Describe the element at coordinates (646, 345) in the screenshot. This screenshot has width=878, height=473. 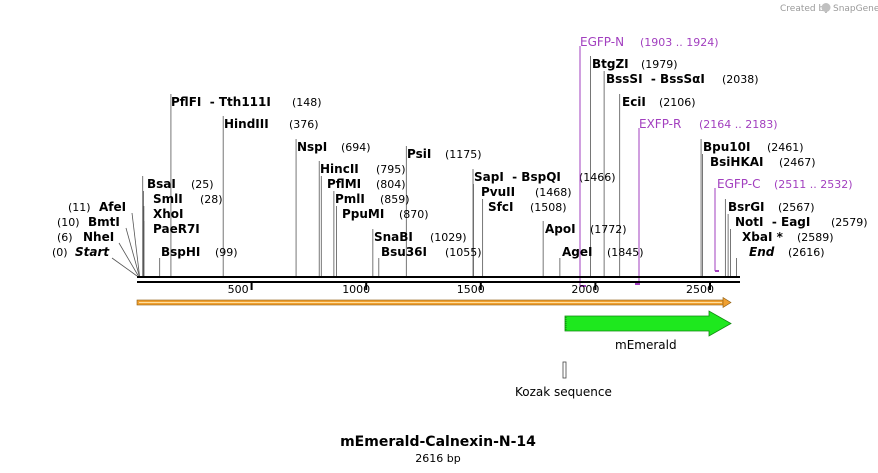
I see `feature-label-memerald: mEmerald` at that location.